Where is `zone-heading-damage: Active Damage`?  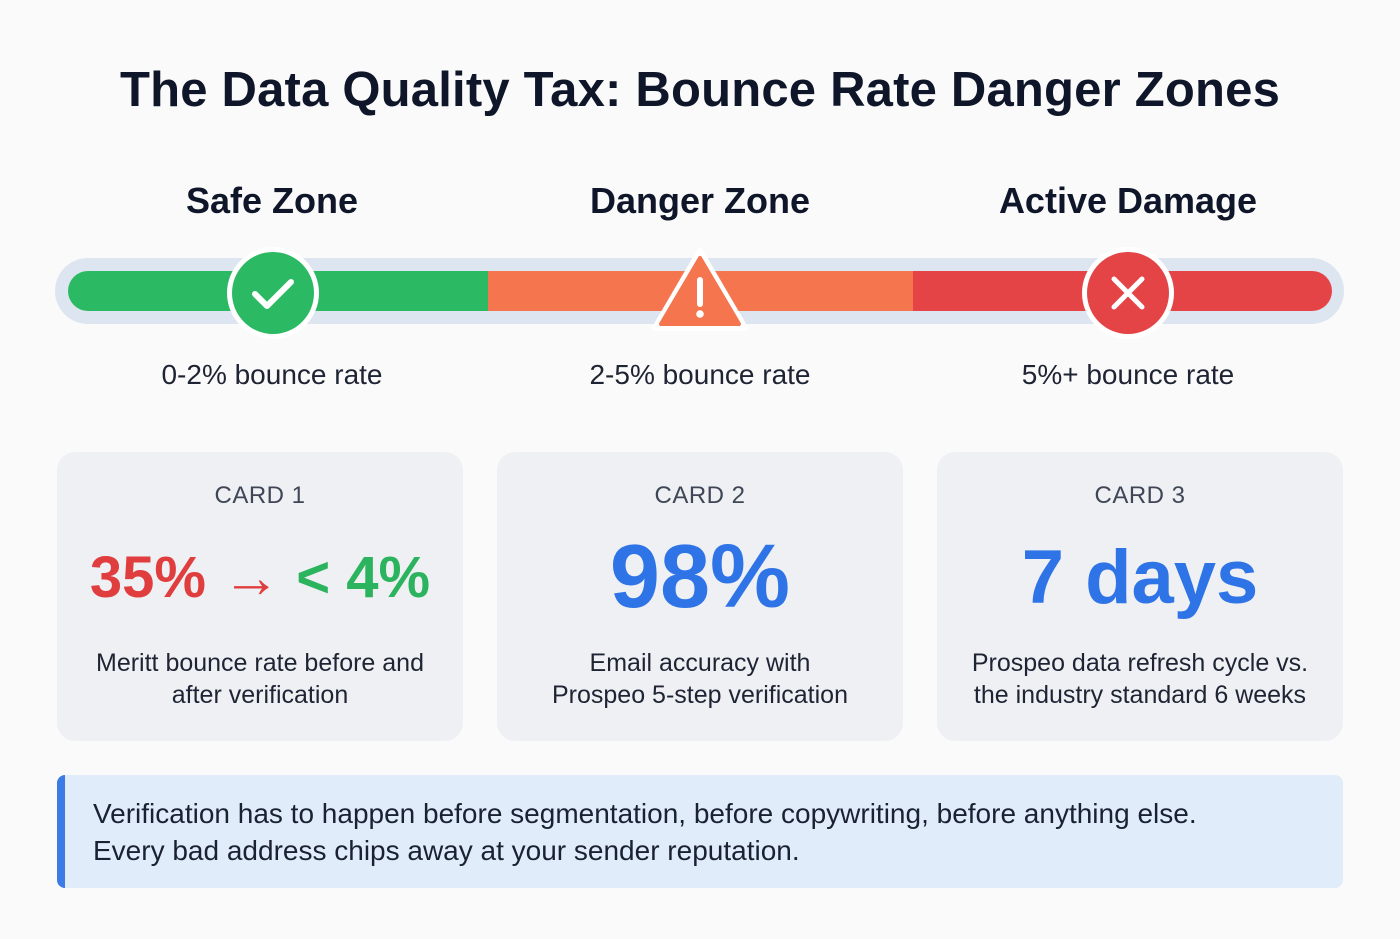 zone-heading-damage: Active Damage is located at coordinates (1128, 200).